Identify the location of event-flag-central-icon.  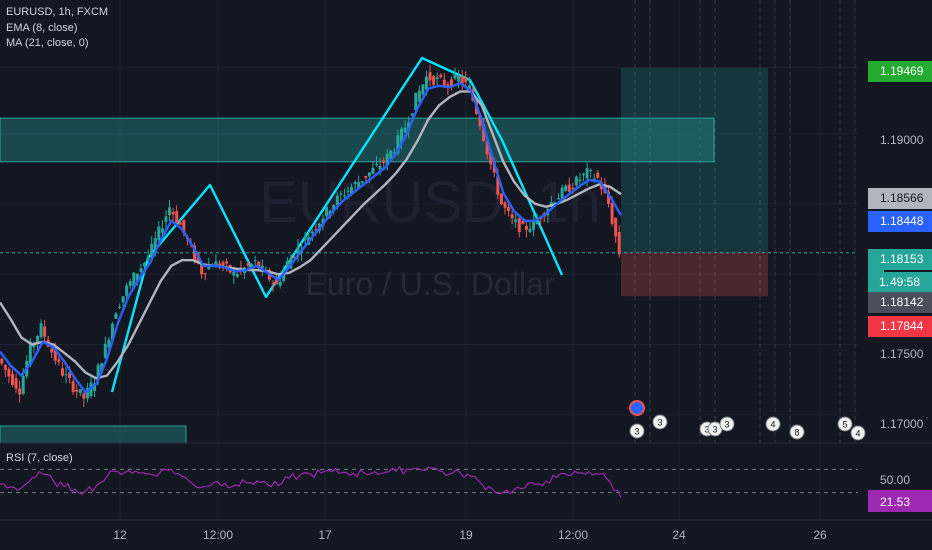
(637, 408).